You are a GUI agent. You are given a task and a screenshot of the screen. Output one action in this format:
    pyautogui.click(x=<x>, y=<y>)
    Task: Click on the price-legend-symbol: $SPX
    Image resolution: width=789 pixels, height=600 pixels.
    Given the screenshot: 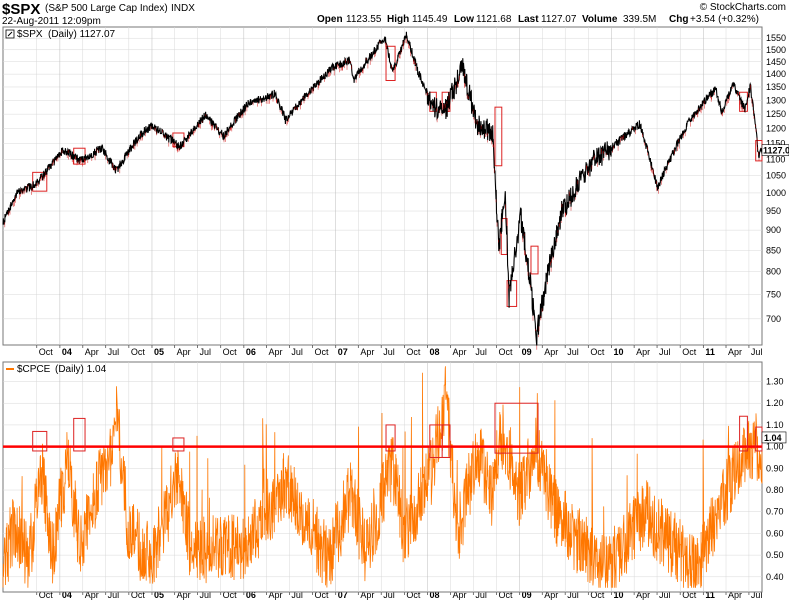 What is the action you would take?
    pyautogui.click(x=30, y=34)
    